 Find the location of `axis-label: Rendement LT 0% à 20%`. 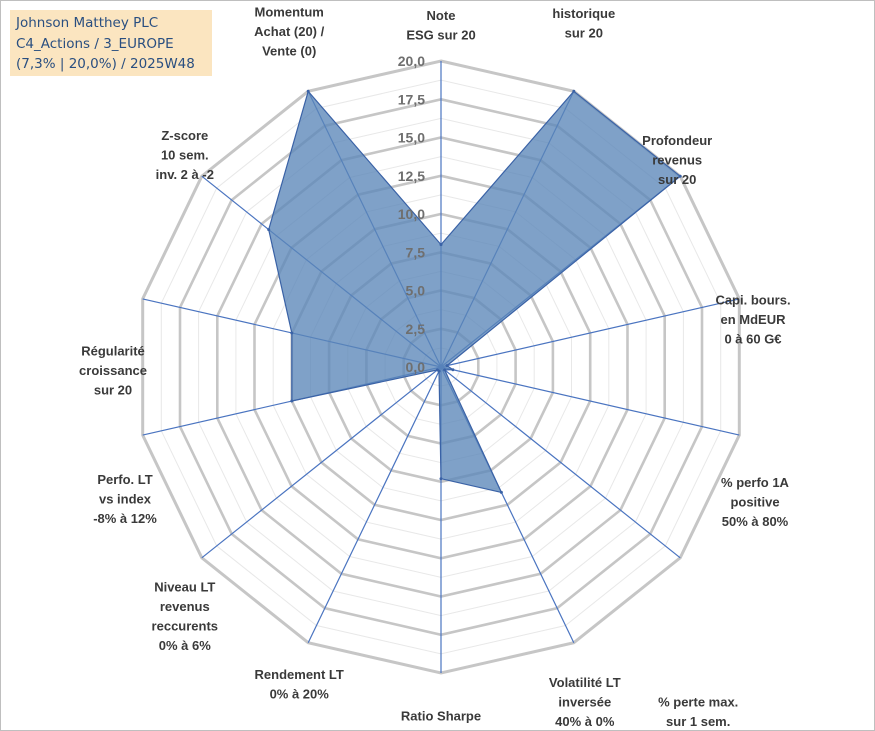

axis-label: Rendement LT 0% à 20% is located at coordinates (299, 684).